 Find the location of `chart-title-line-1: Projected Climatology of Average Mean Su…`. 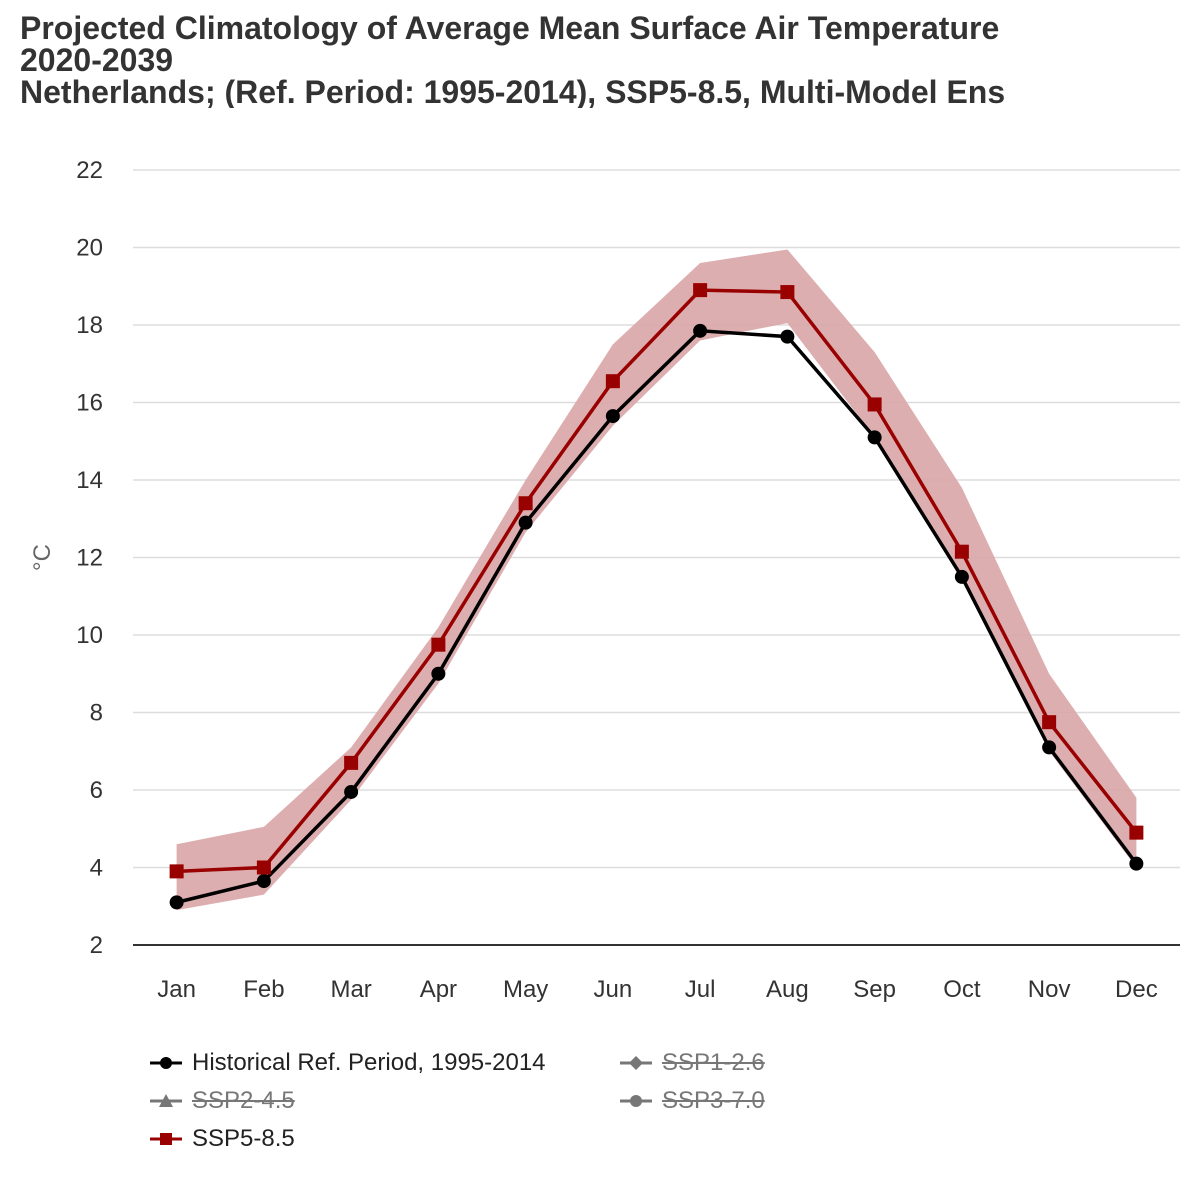

chart-title-line-1: Projected Climatology of Average Mean Su… is located at coordinates (510, 29).